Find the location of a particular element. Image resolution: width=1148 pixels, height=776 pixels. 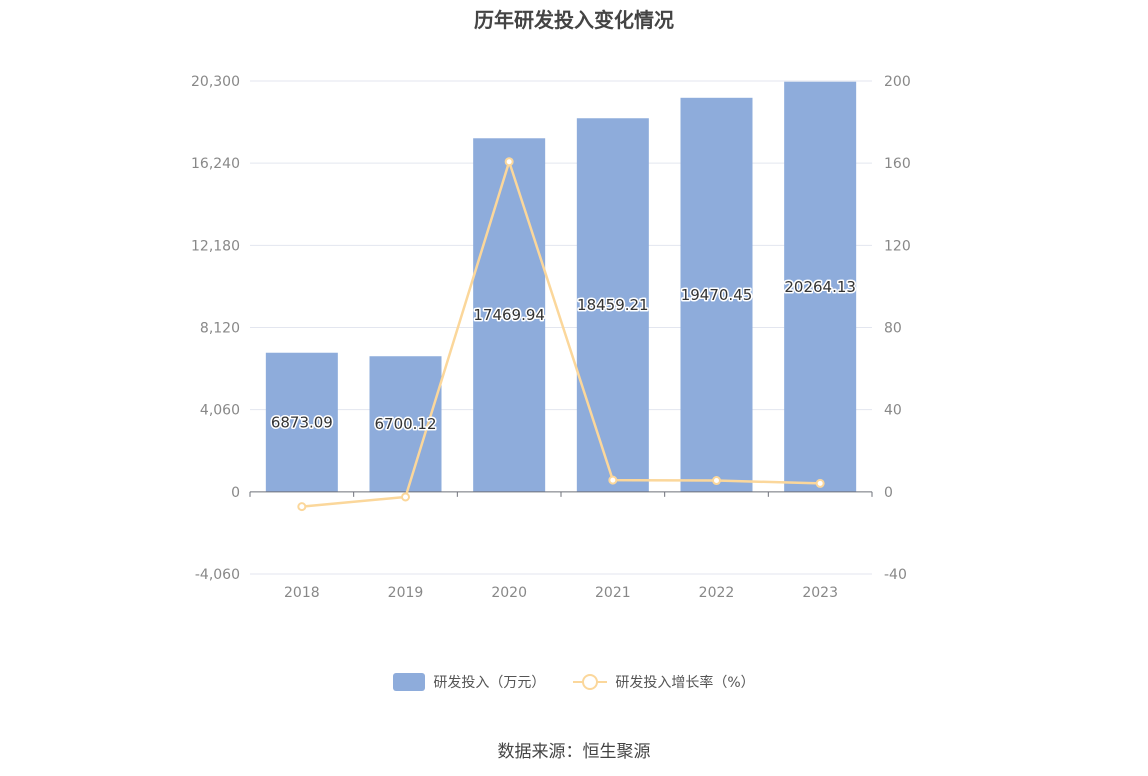

y-right-tick-label: 80 is located at coordinates (893, 329).